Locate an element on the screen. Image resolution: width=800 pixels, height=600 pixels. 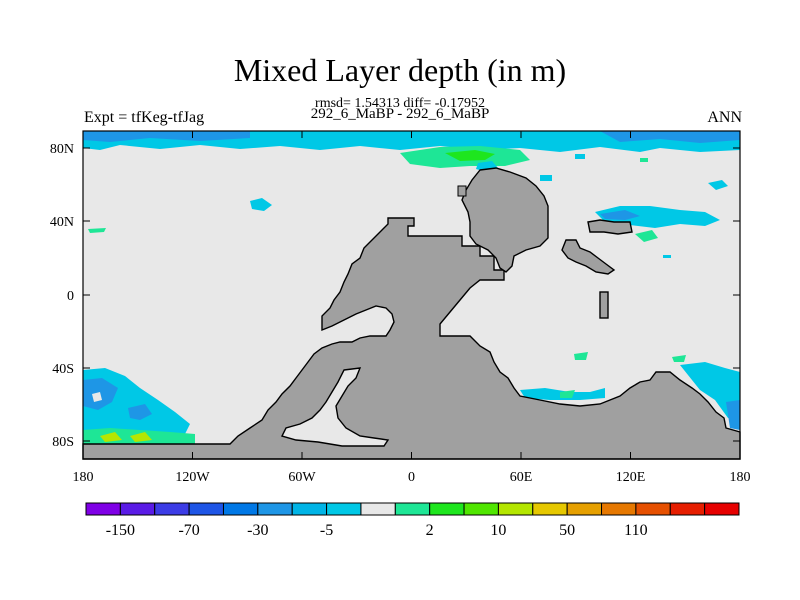
stats-line: rmsd= 1.54313 diff= -0.17952 is located at coordinates (400, 103).